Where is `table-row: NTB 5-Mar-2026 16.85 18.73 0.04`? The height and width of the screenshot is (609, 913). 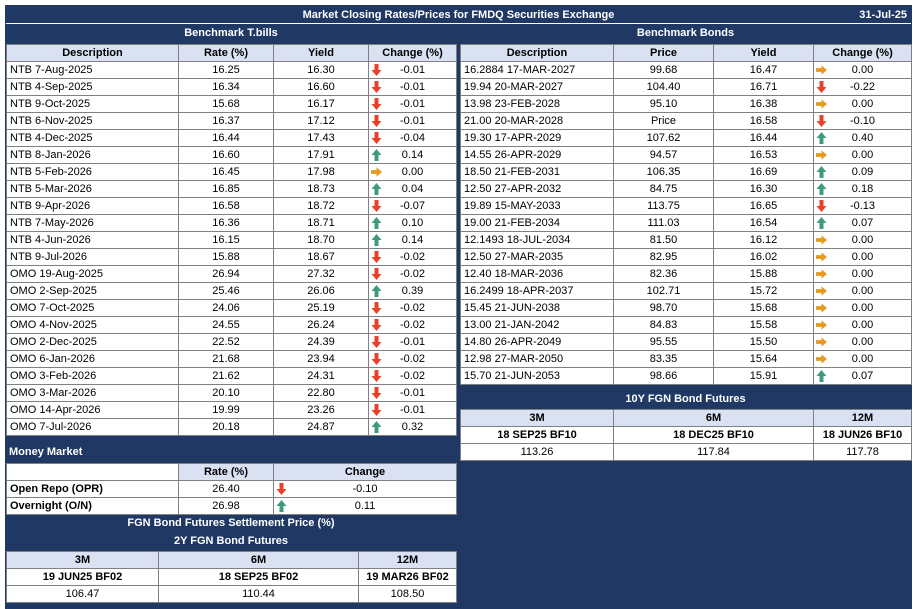 table-row: NTB 5-Mar-2026 16.85 18.73 0.04 is located at coordinates (231, 189).